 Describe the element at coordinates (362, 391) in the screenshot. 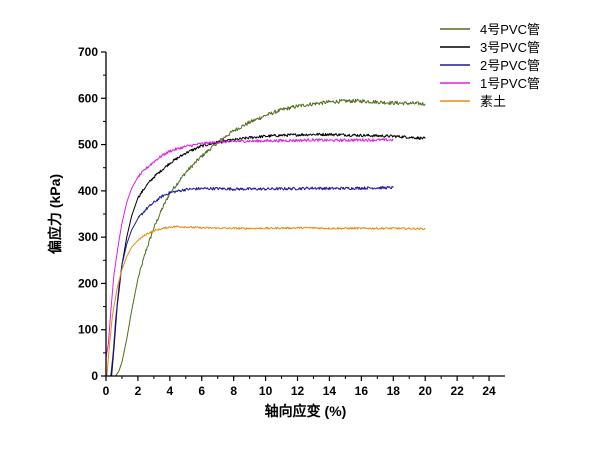

I see `x-tick-label: 16` at that location.